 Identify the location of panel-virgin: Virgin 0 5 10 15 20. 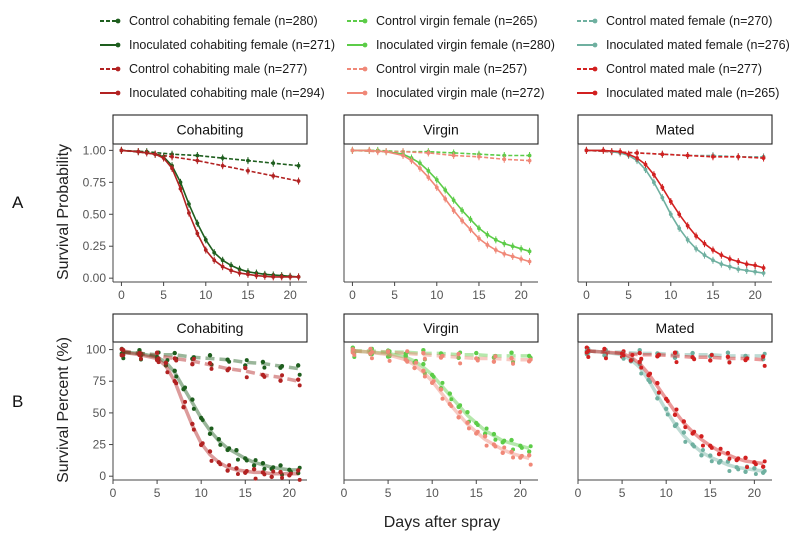
(440, 406).